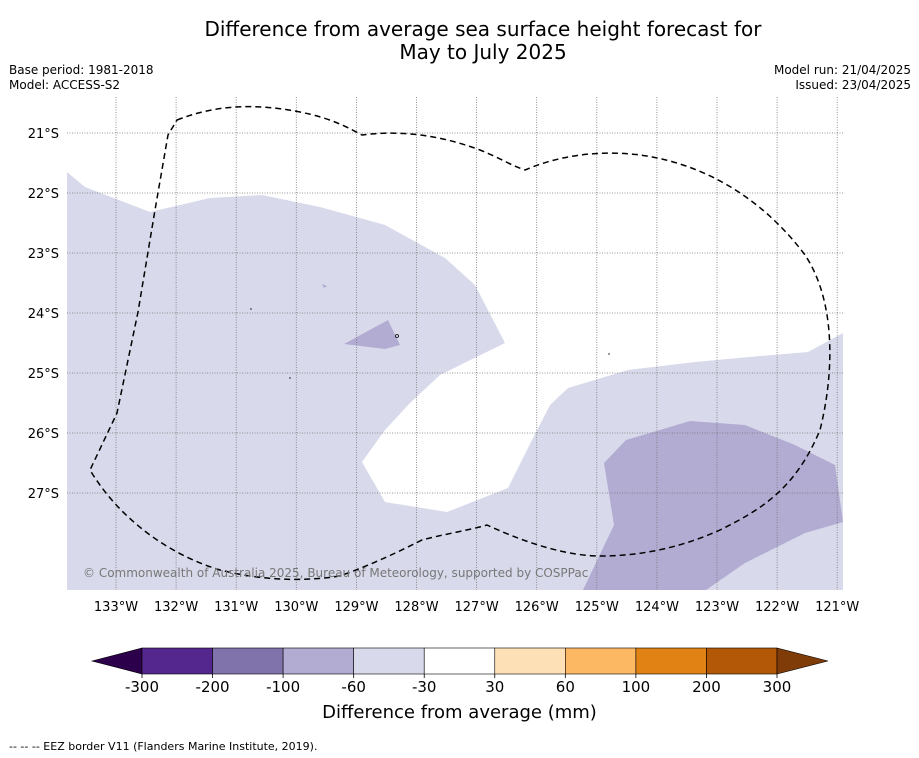 The image size is (919, 758). I want to click on colorbar-tick-label: -300, so click(142, 687).